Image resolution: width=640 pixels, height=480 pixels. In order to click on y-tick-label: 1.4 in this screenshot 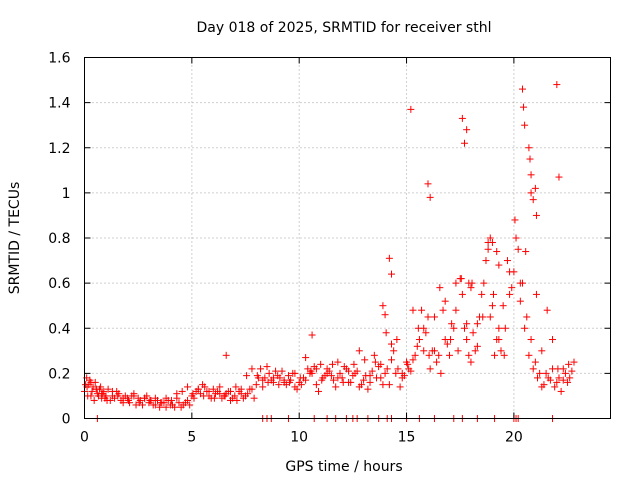, I will do `click(59, 104)`.